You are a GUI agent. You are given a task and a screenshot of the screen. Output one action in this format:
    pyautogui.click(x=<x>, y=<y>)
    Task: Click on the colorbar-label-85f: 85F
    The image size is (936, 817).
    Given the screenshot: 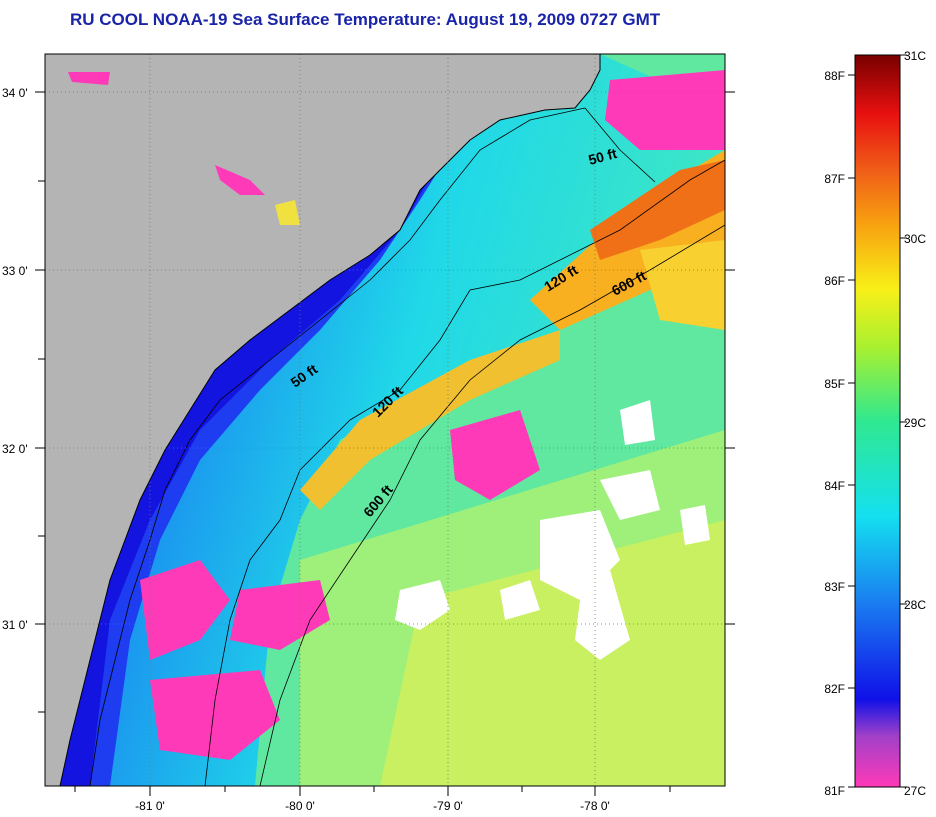 What is the action you would take?
    pyautogui.click(x=834, y=384)
    